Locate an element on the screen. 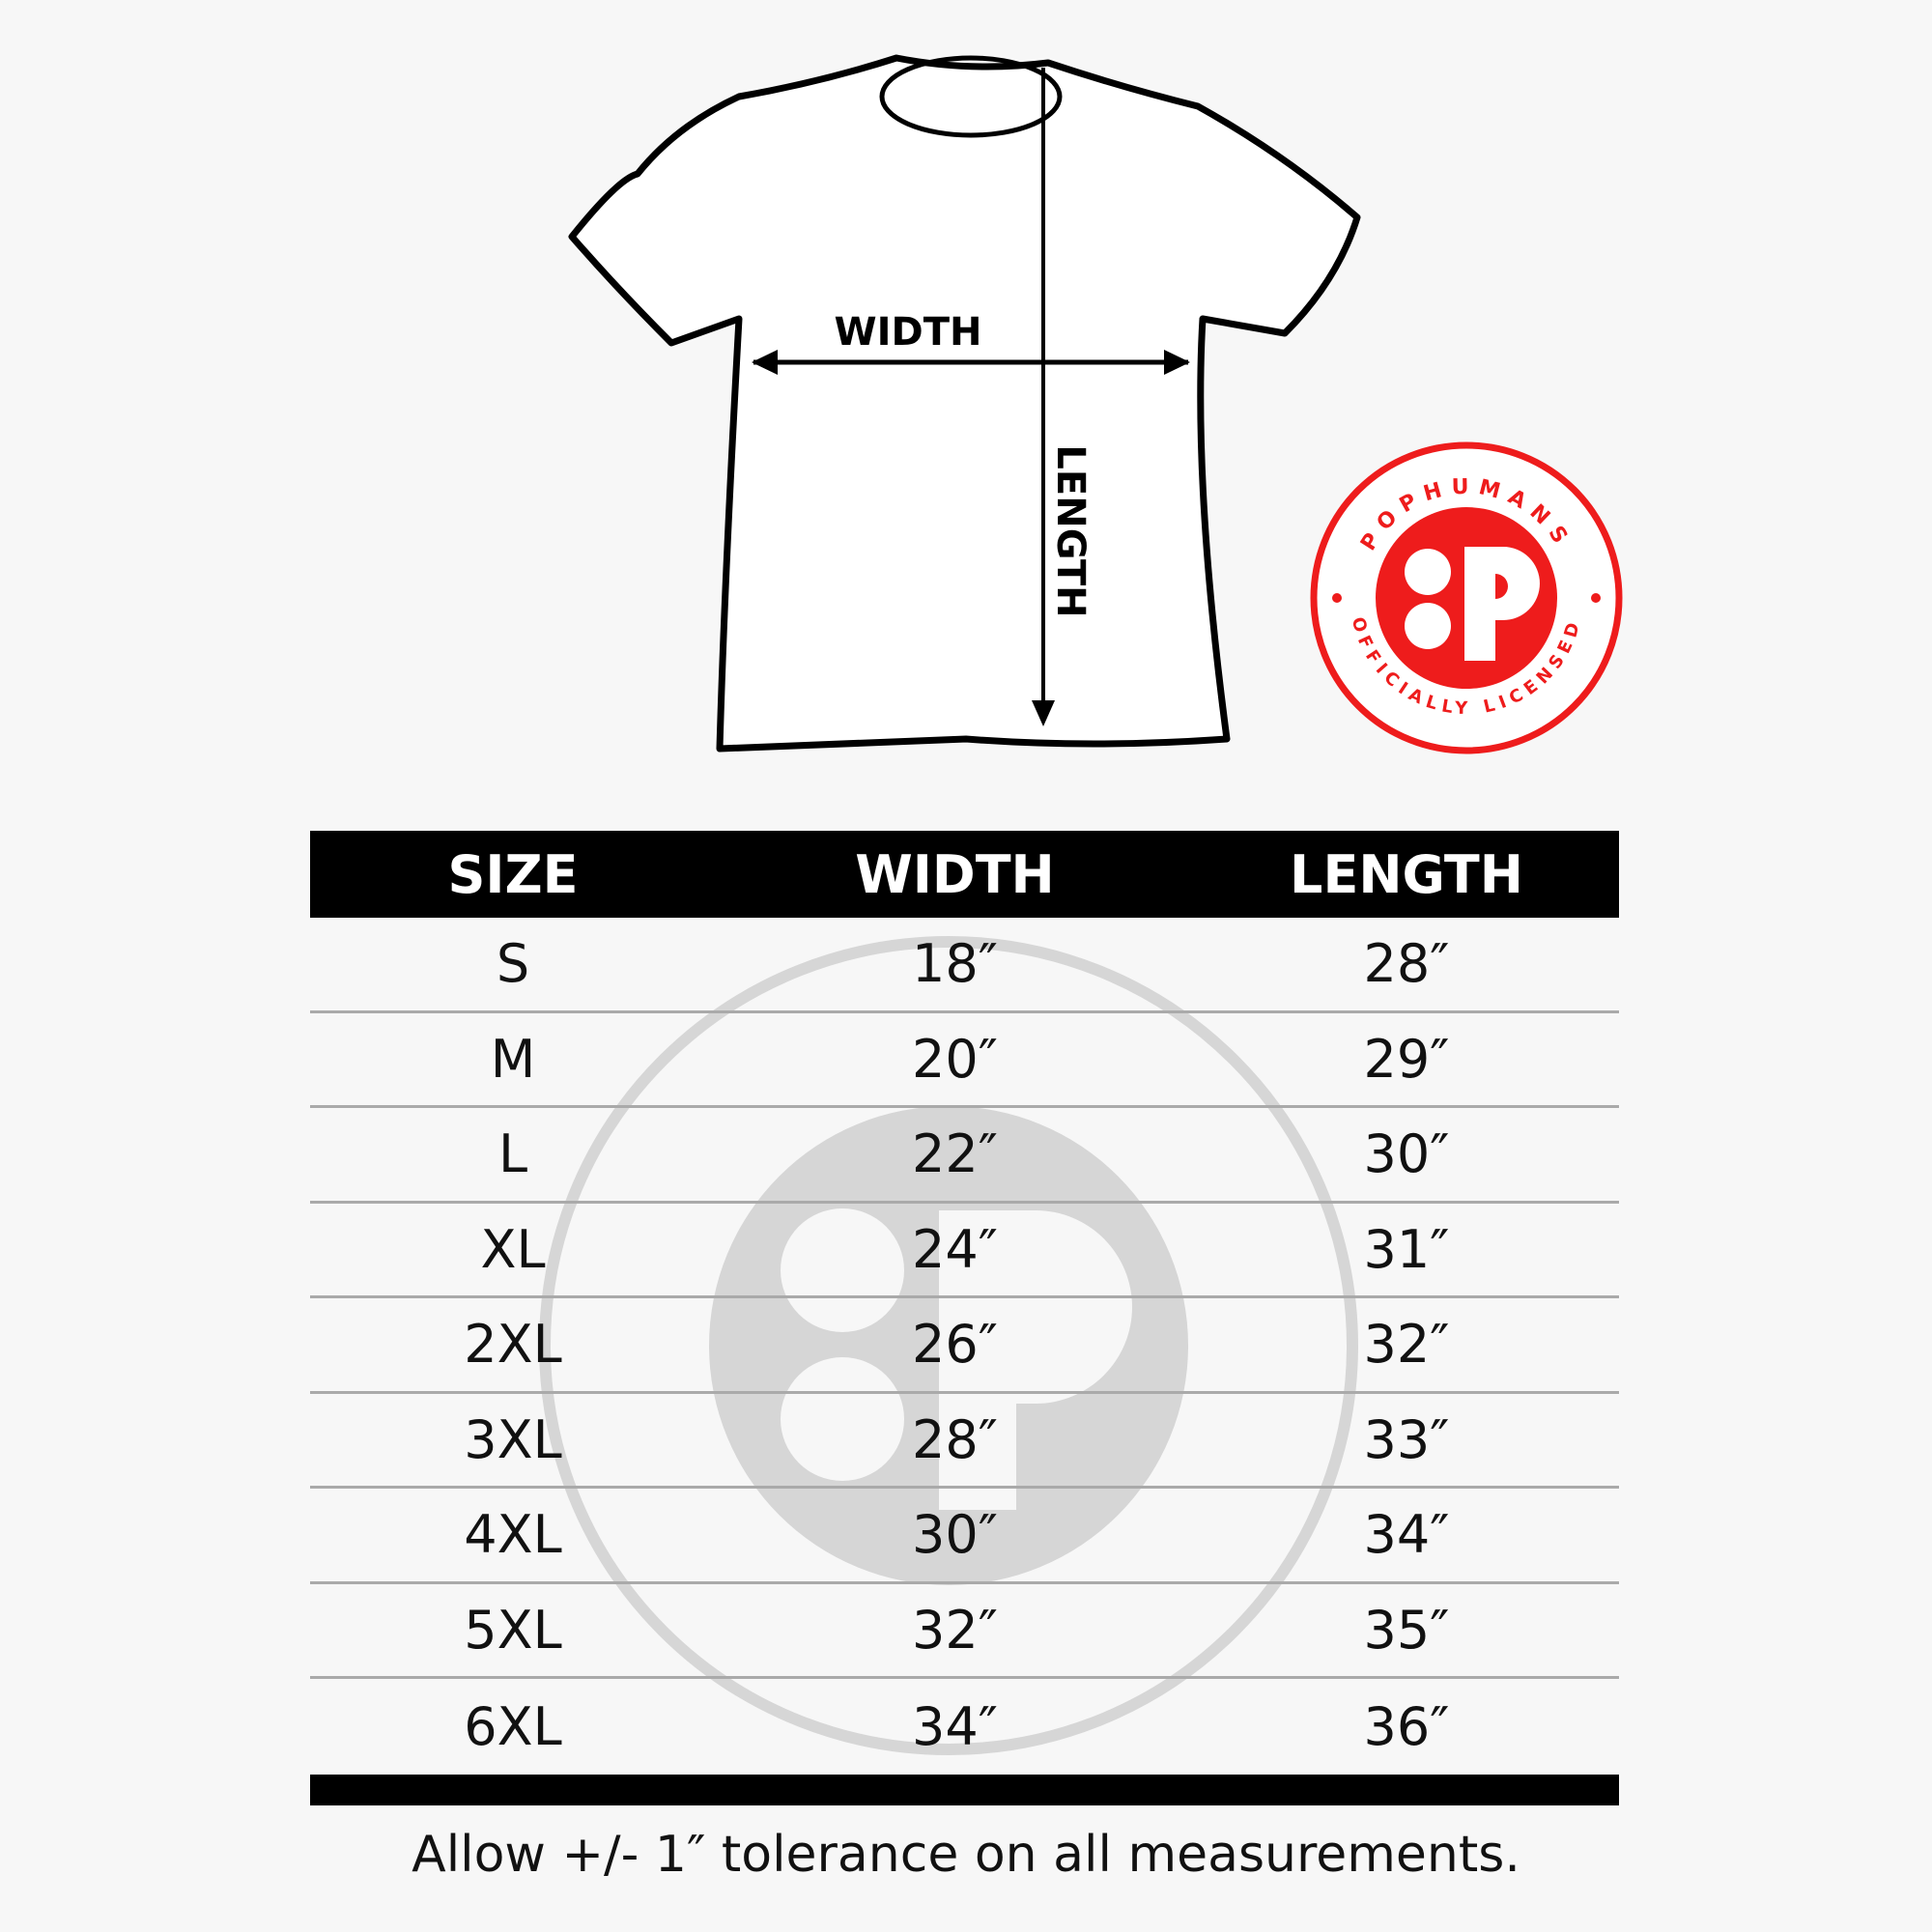 This screenshot has height=1932, width=1932. cell-width: 24″ is located at coordinates (955, 1249).